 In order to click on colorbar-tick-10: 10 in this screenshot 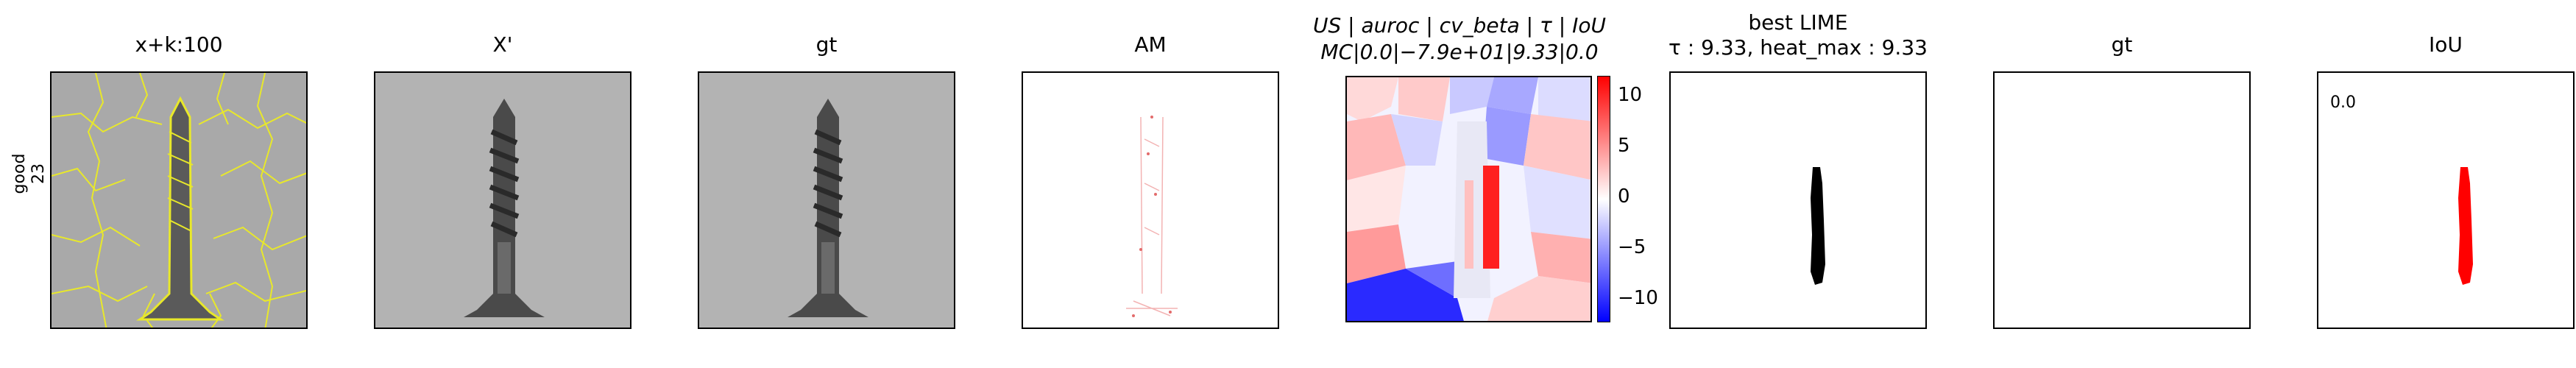, I will do `click(1631, 95)`.